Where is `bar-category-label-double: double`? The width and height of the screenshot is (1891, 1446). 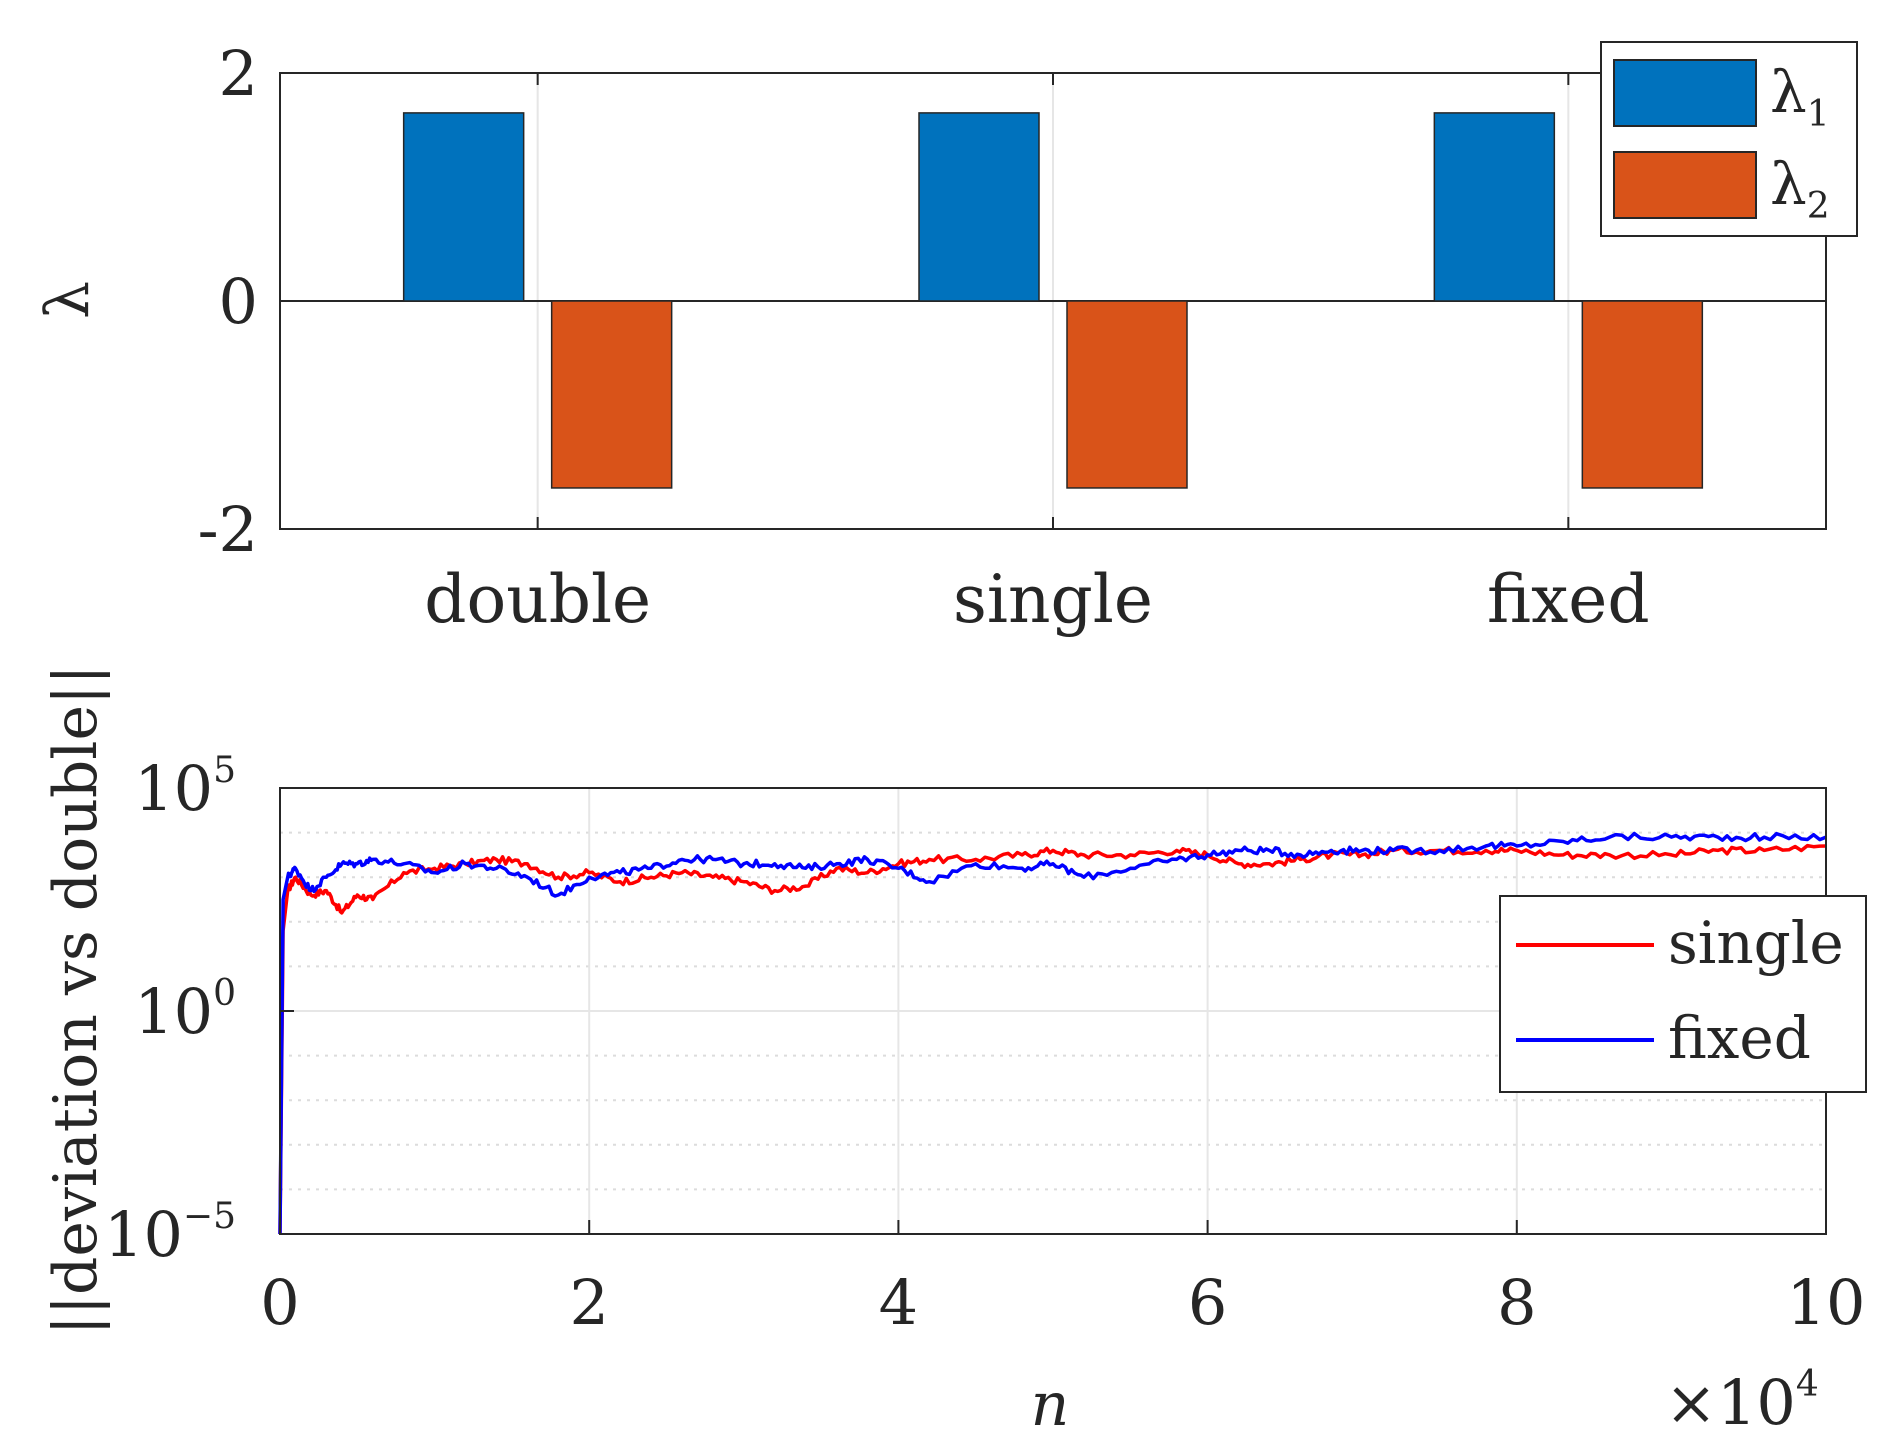
bar-category-label-double: double is located at coordinates (537, 599).